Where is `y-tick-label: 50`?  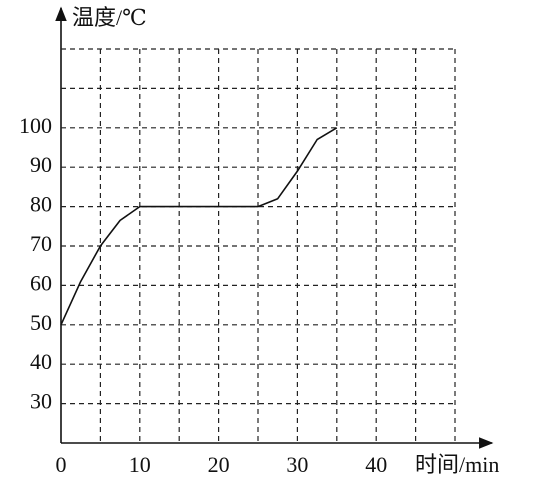
y-tick-label: 50 is located at coordinates (41, 322).